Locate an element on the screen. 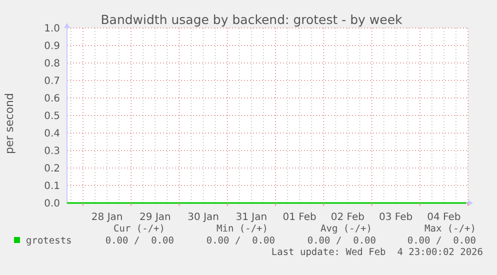 Image resolution: width=497 pixels, height=275 pixels. text: Avg (-/+) is located at coordinates (346, 229).